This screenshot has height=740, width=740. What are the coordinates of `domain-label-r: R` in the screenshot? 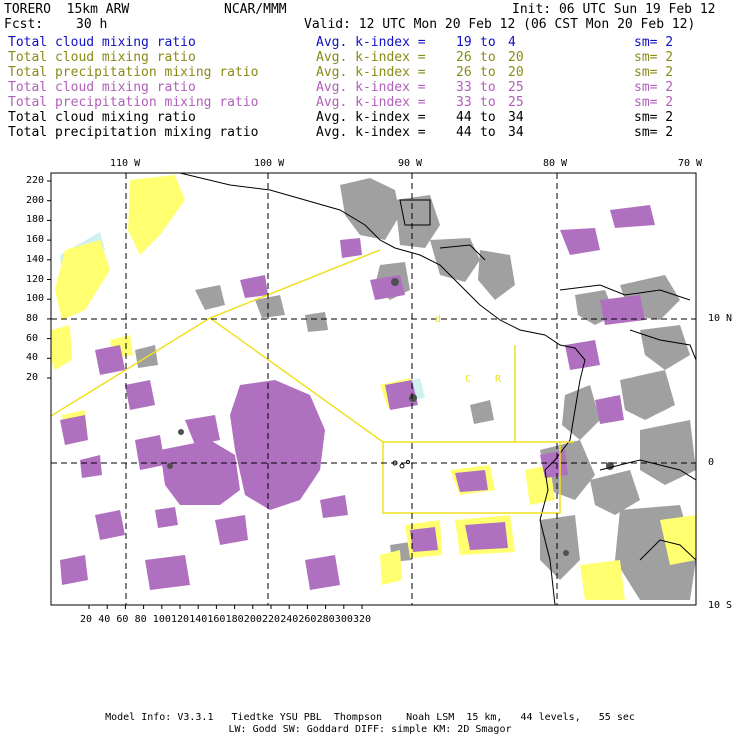 It's located at (498, 379).